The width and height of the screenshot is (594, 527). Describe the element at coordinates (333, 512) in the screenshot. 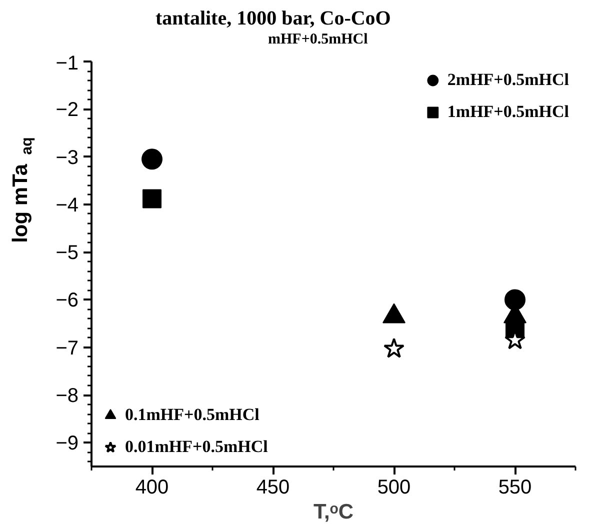

I see `x-axis-title: T,ᵒC` at that location.